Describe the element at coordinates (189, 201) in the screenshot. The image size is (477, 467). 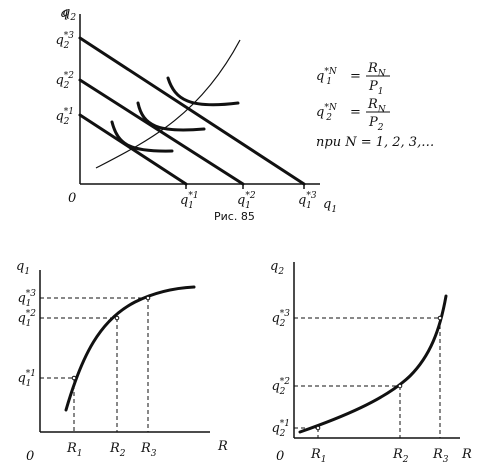
I see `top-x-tick-label-1: q*1 1` at that location.